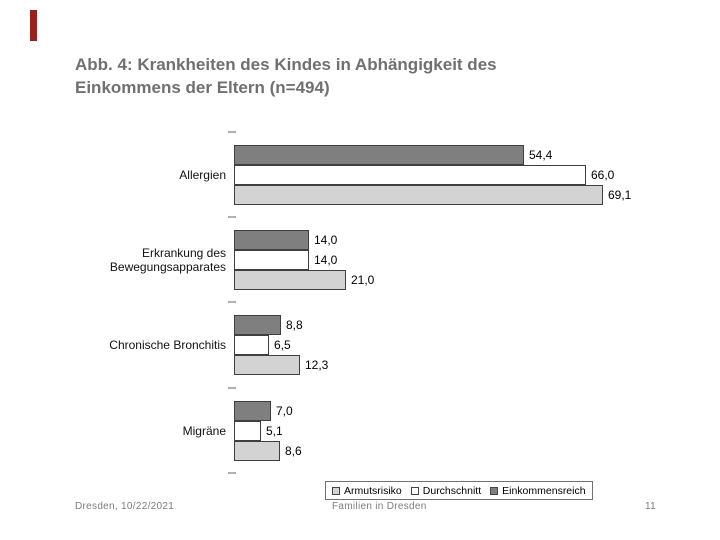  Describe the element at coordinates (274, 431) in the screenshot. I see `value-label: 5,1` at that location.